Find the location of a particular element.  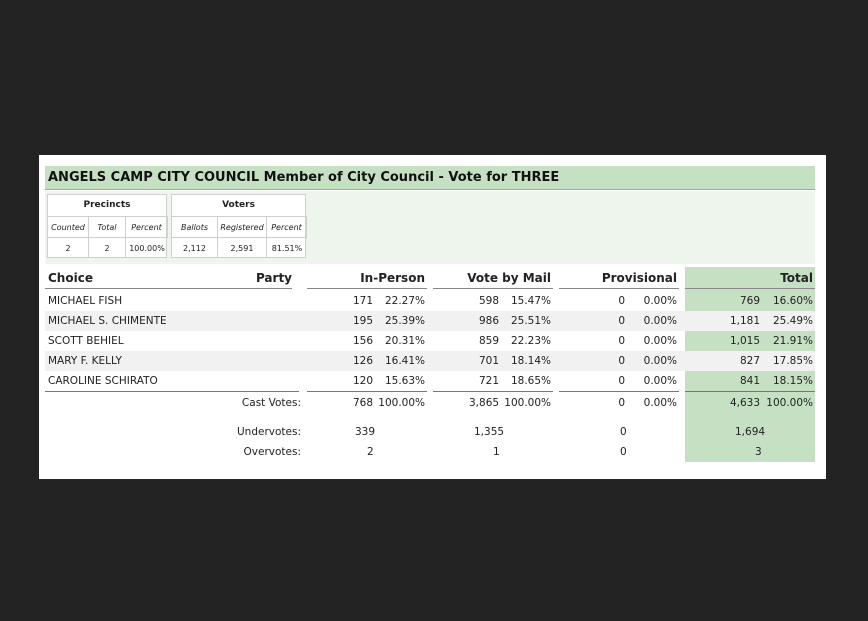

vbm-votes: 701 is located at coordinates (488, 361).